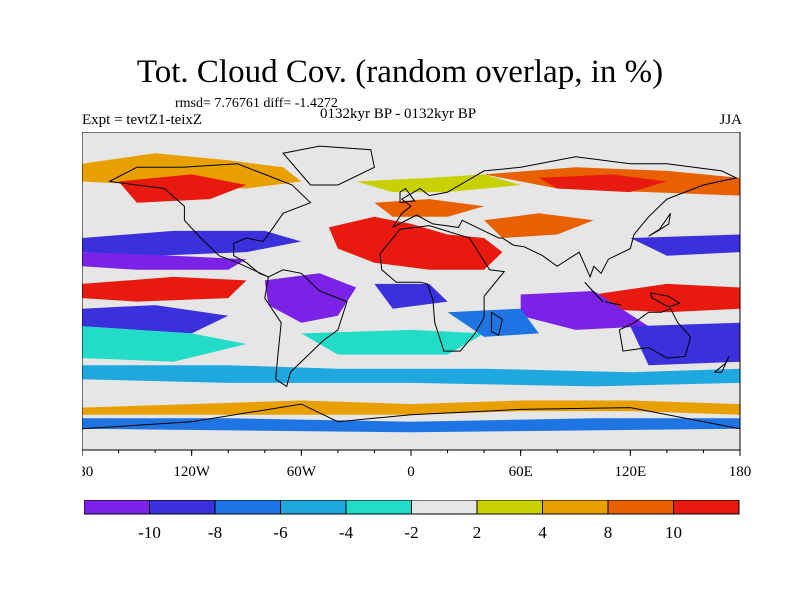 The height and width of the screenshot is (600, 800). What do you see at coordinates (256, 103) in the screenshot?
I see `stats-label: rmsd= 7.76761 diff= -1.4272` at bounding box center [256, 103].